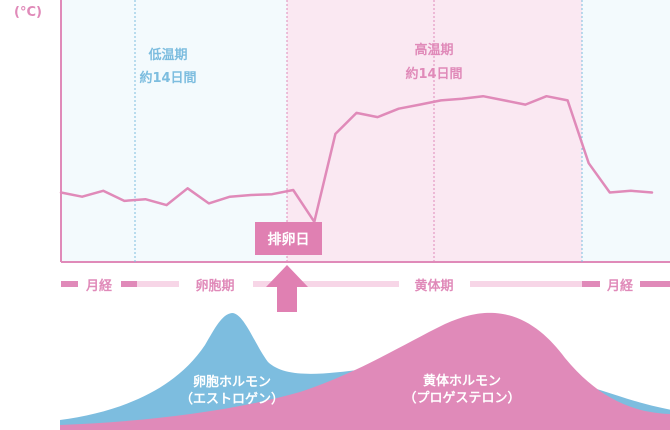 Image resolution: width=670 pixels, height=430 pixels. What do you see at coordinates (655, 284) in the screenshot?
I see `band-menstruation-next-right` at bounding box center [655, 284].